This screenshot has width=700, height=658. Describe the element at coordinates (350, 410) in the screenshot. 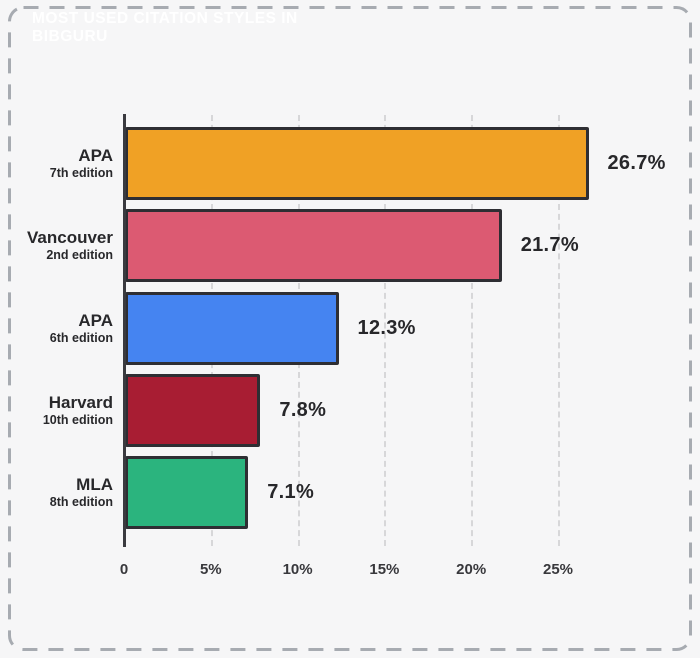

I see `bar-row: Harvard 10th edition 7.8%` at that location.